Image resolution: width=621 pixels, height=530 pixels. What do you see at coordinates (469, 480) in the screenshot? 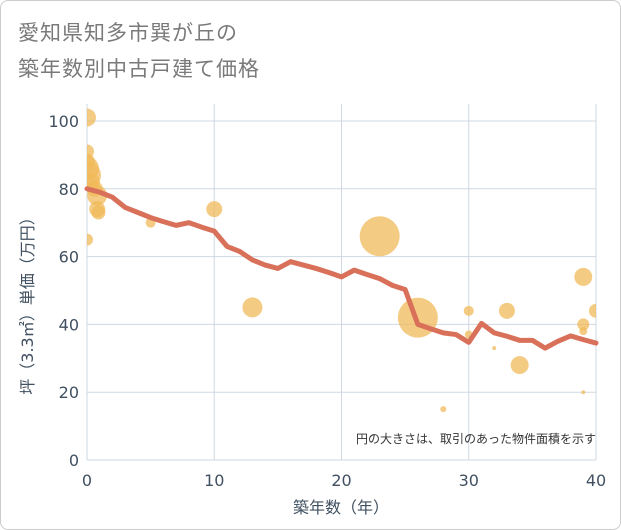
I see `x-tick-label: 30` at bounding box center [469, 480].